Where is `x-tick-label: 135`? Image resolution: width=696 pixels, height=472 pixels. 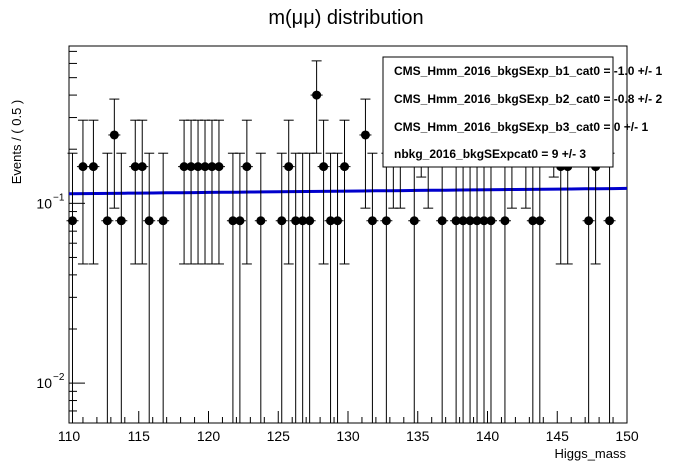
x-tick-label: 135 is located at coordinates (418, 436).